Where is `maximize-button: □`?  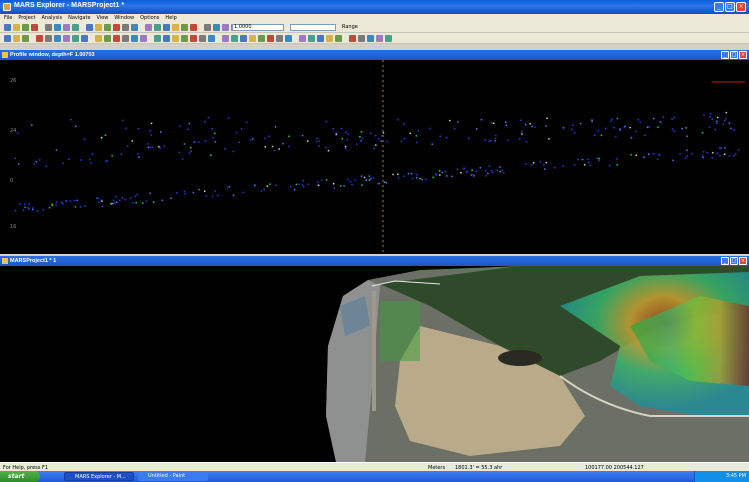
maximize-button: □ is located at coordinates (730, 7).